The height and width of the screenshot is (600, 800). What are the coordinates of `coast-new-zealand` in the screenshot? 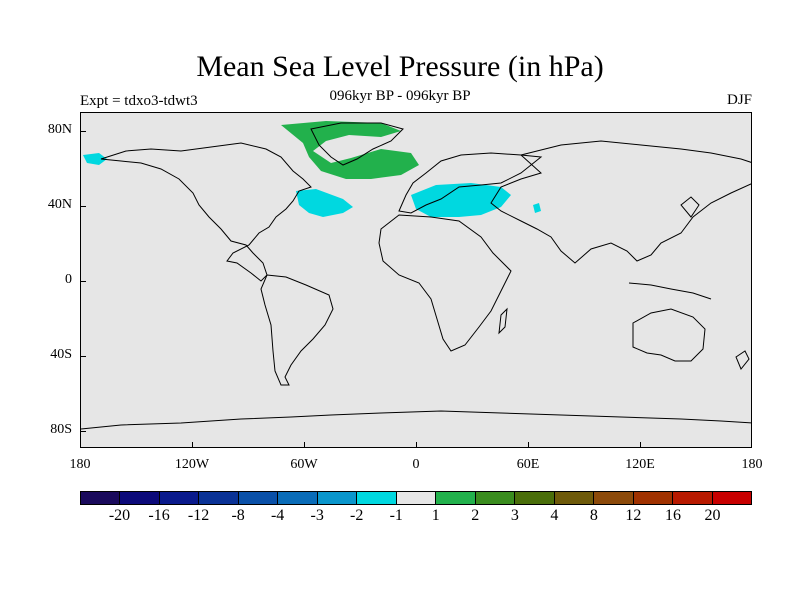 It's located at (742, 360).